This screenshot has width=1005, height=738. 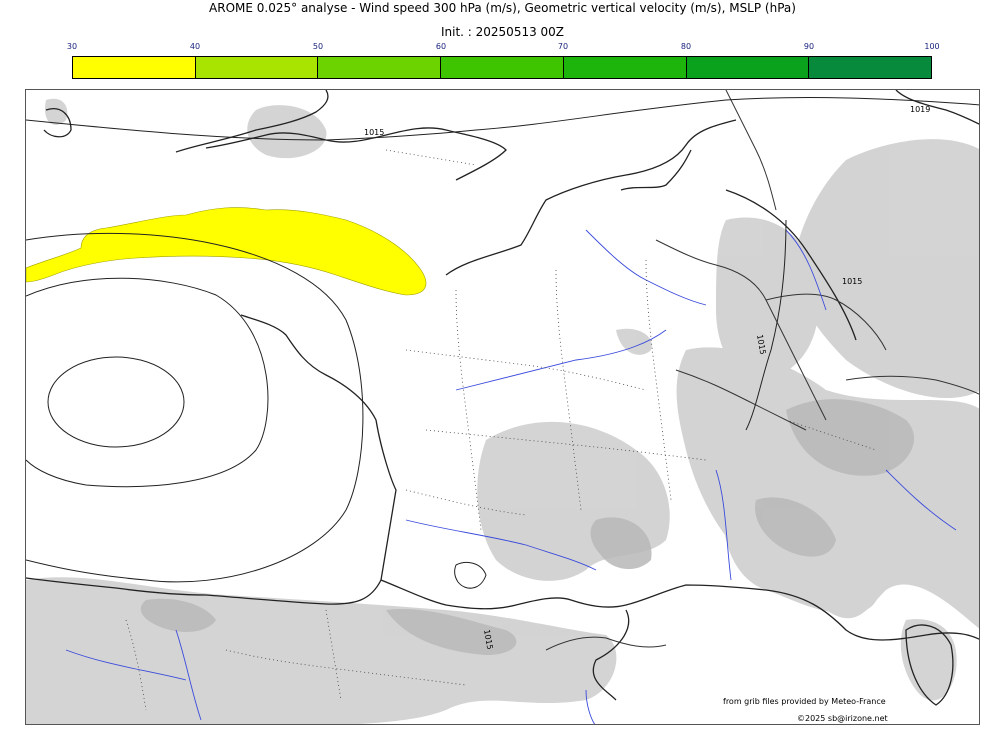 I want to click on colorbar-tick-label: 50, so click(x=318, y=46).